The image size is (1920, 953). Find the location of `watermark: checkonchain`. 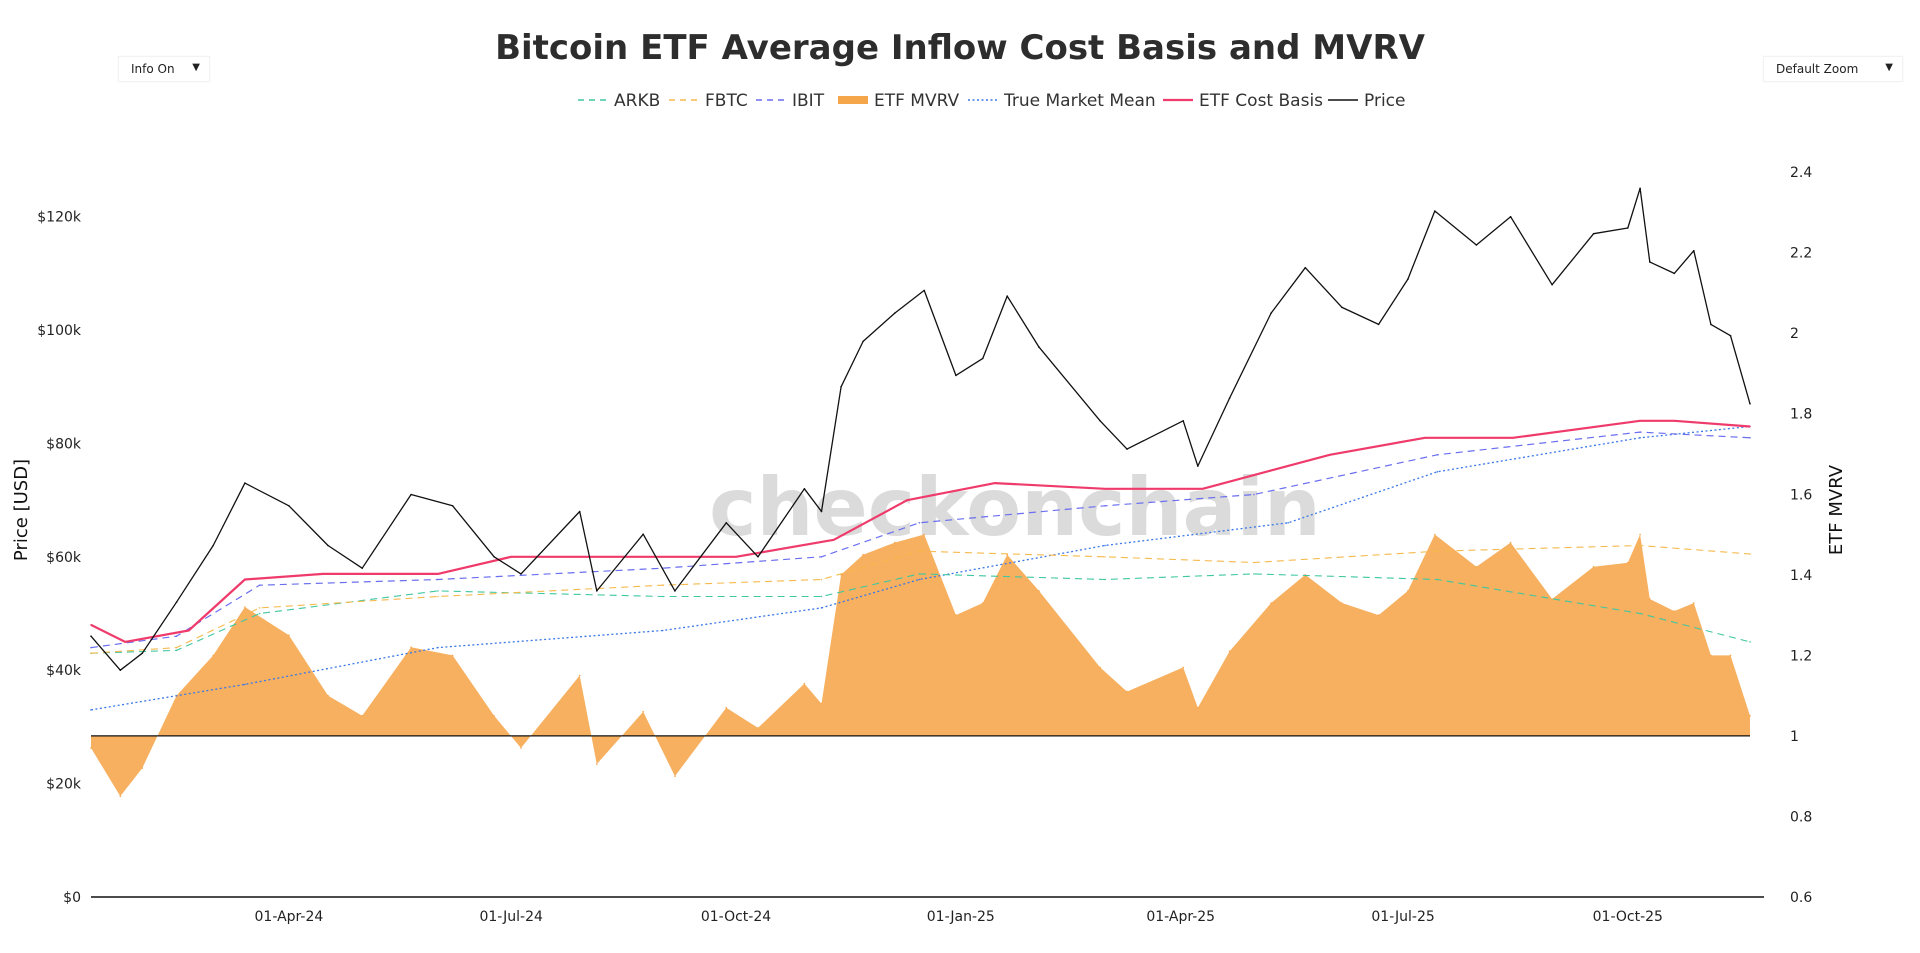

watermark: checkonchain is located at coordinates (1015, 507).